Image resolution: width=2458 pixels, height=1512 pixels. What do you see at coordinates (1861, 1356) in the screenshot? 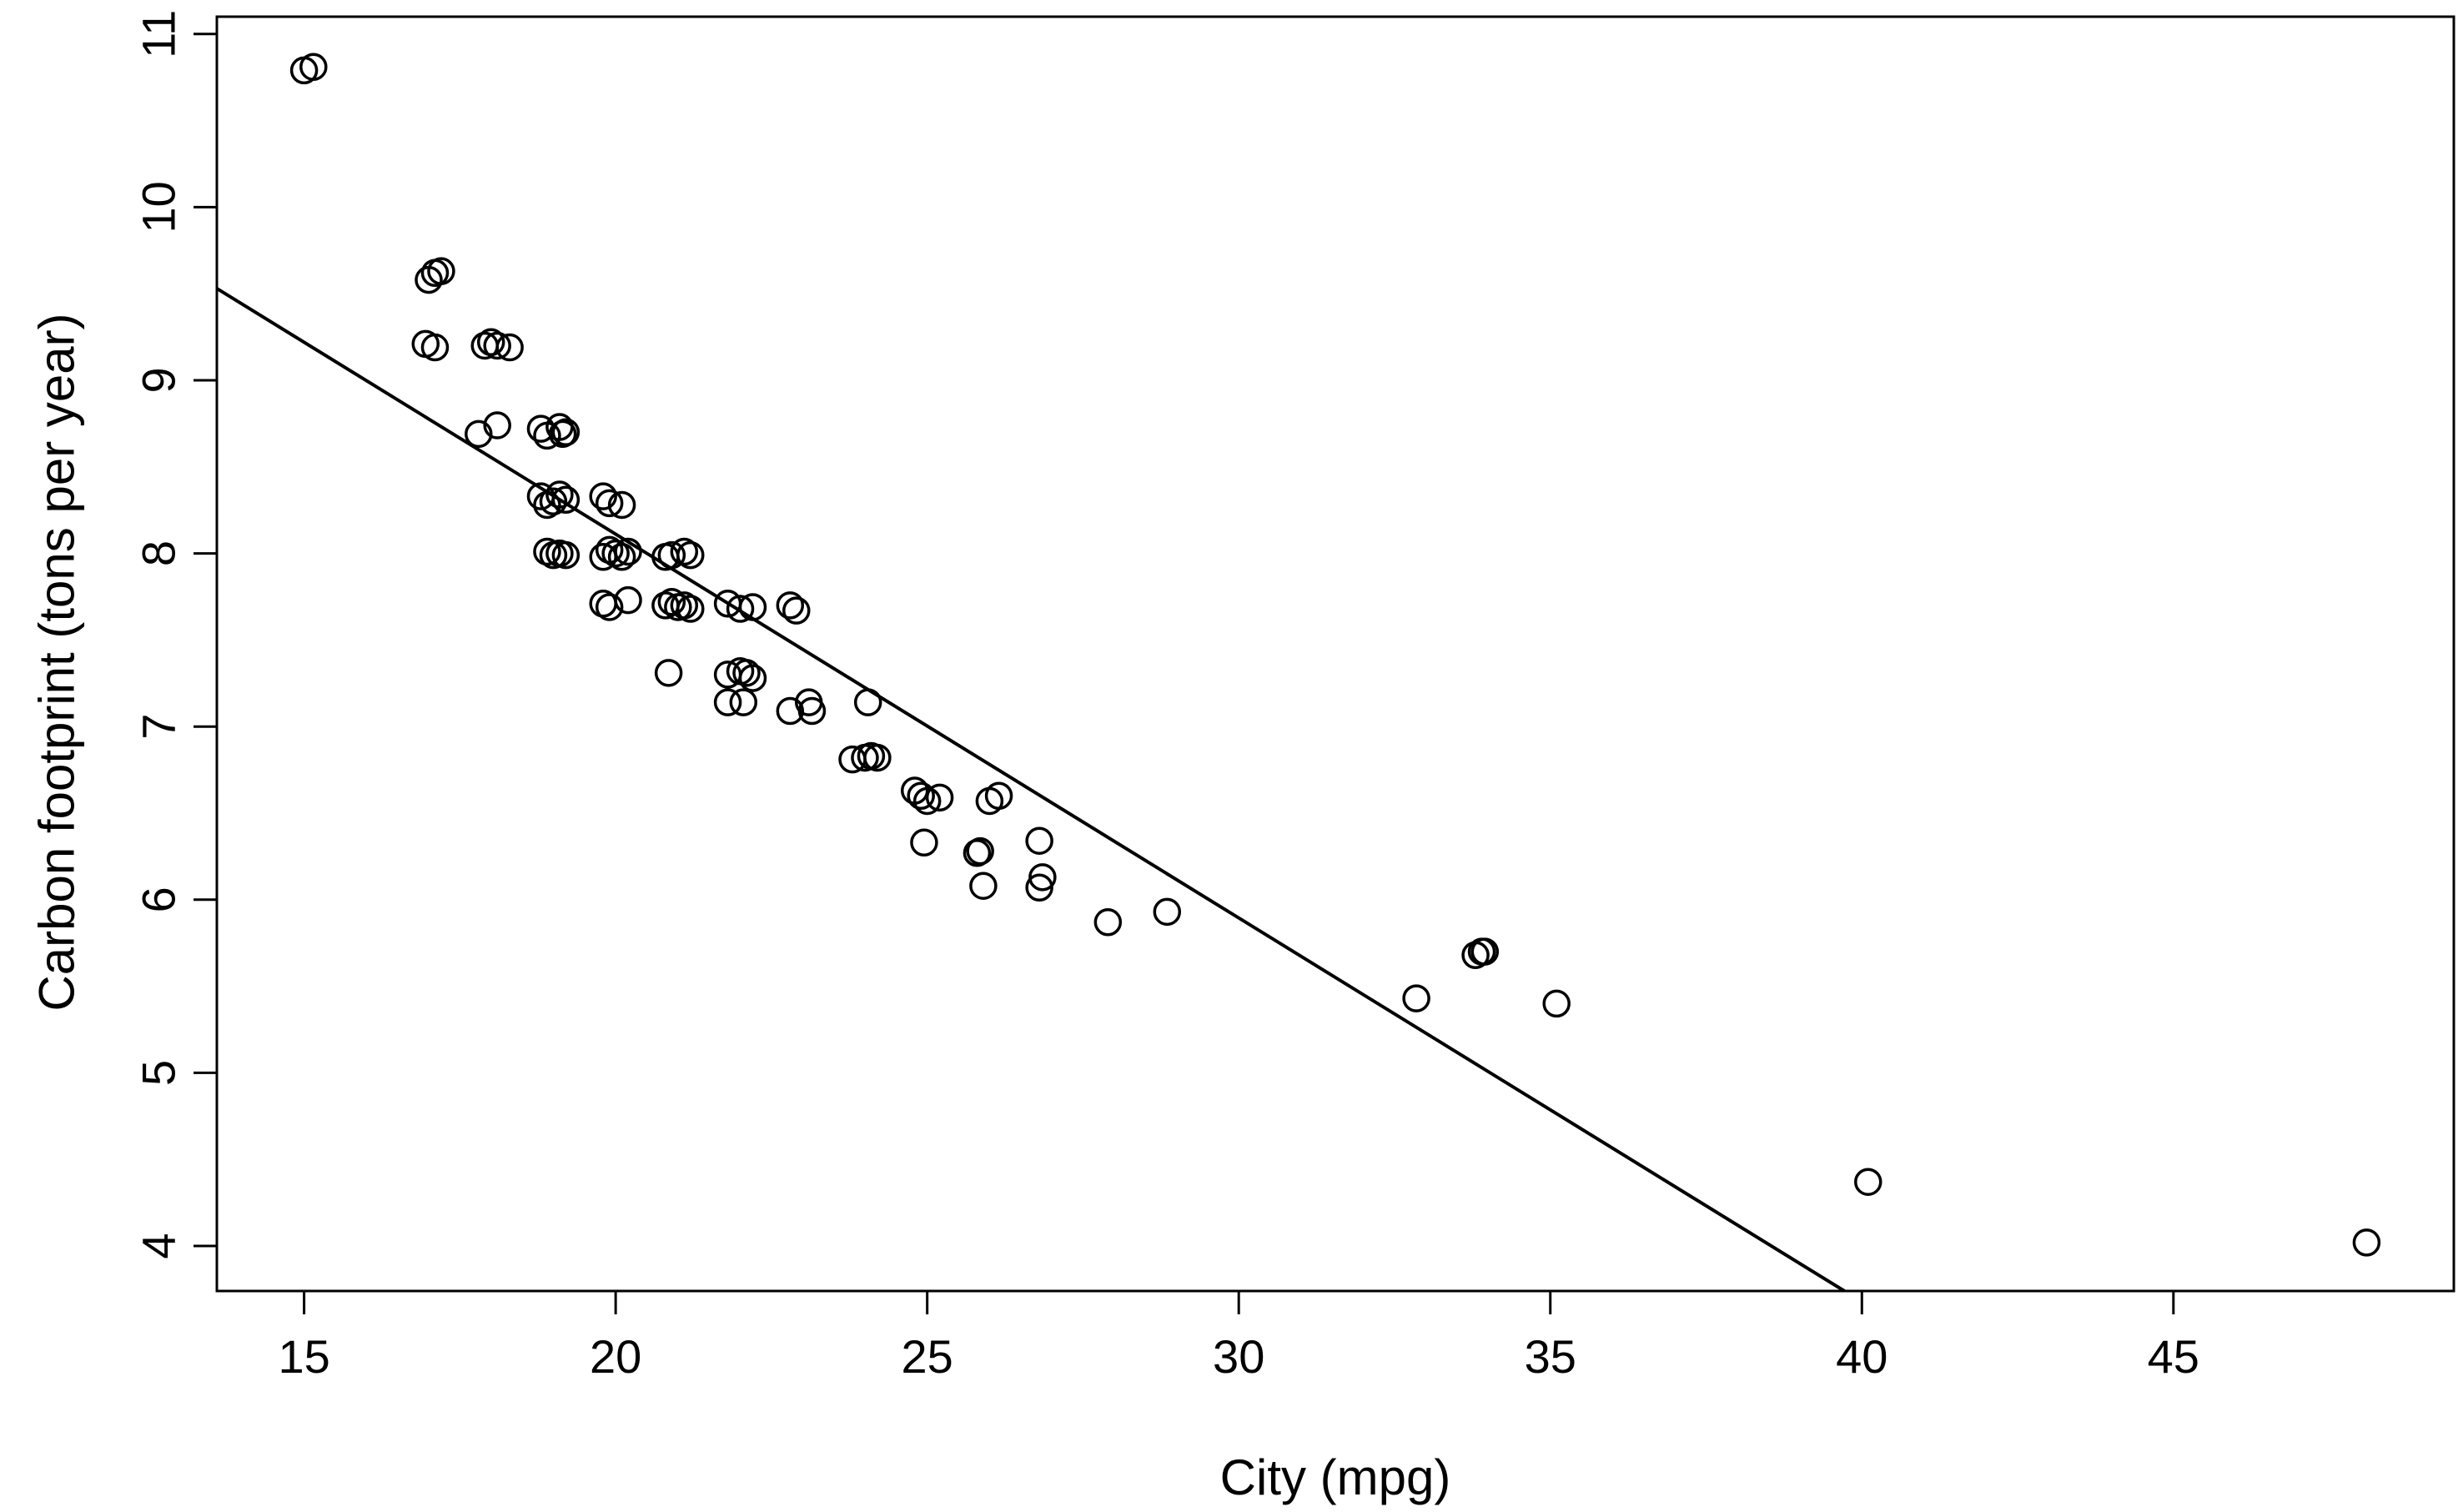
I see `x-tick-label: 40` at bounding box center [1861, 1356].